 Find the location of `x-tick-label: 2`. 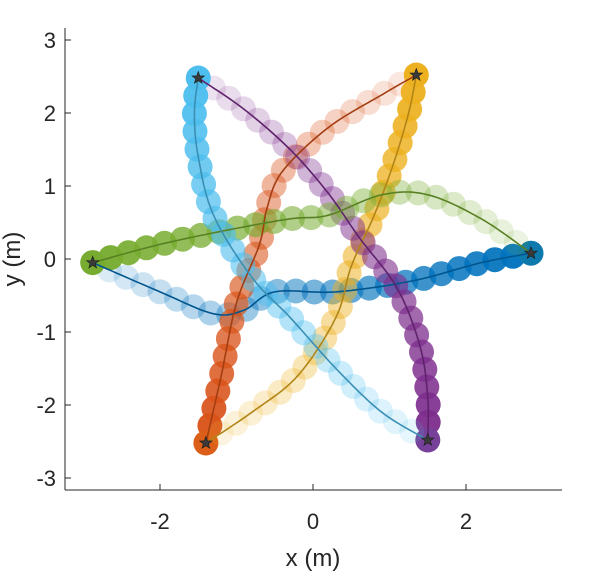

x-tick-label: 2 is located at coordinates (466, 521).